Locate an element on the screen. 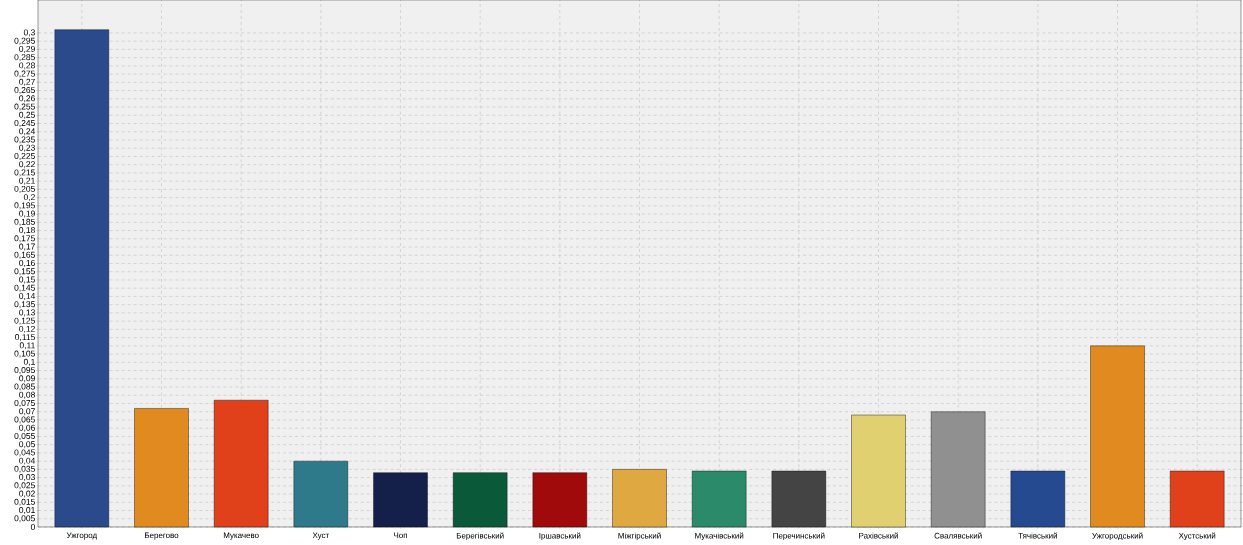 The image size is (1243, 545). y-tick-label: 0,1 is located at coordinates (29, 362).